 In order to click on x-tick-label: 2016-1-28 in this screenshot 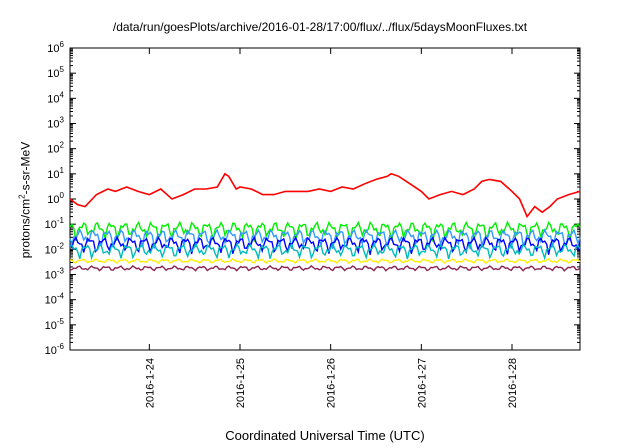, I will do `click(513, 383)`.